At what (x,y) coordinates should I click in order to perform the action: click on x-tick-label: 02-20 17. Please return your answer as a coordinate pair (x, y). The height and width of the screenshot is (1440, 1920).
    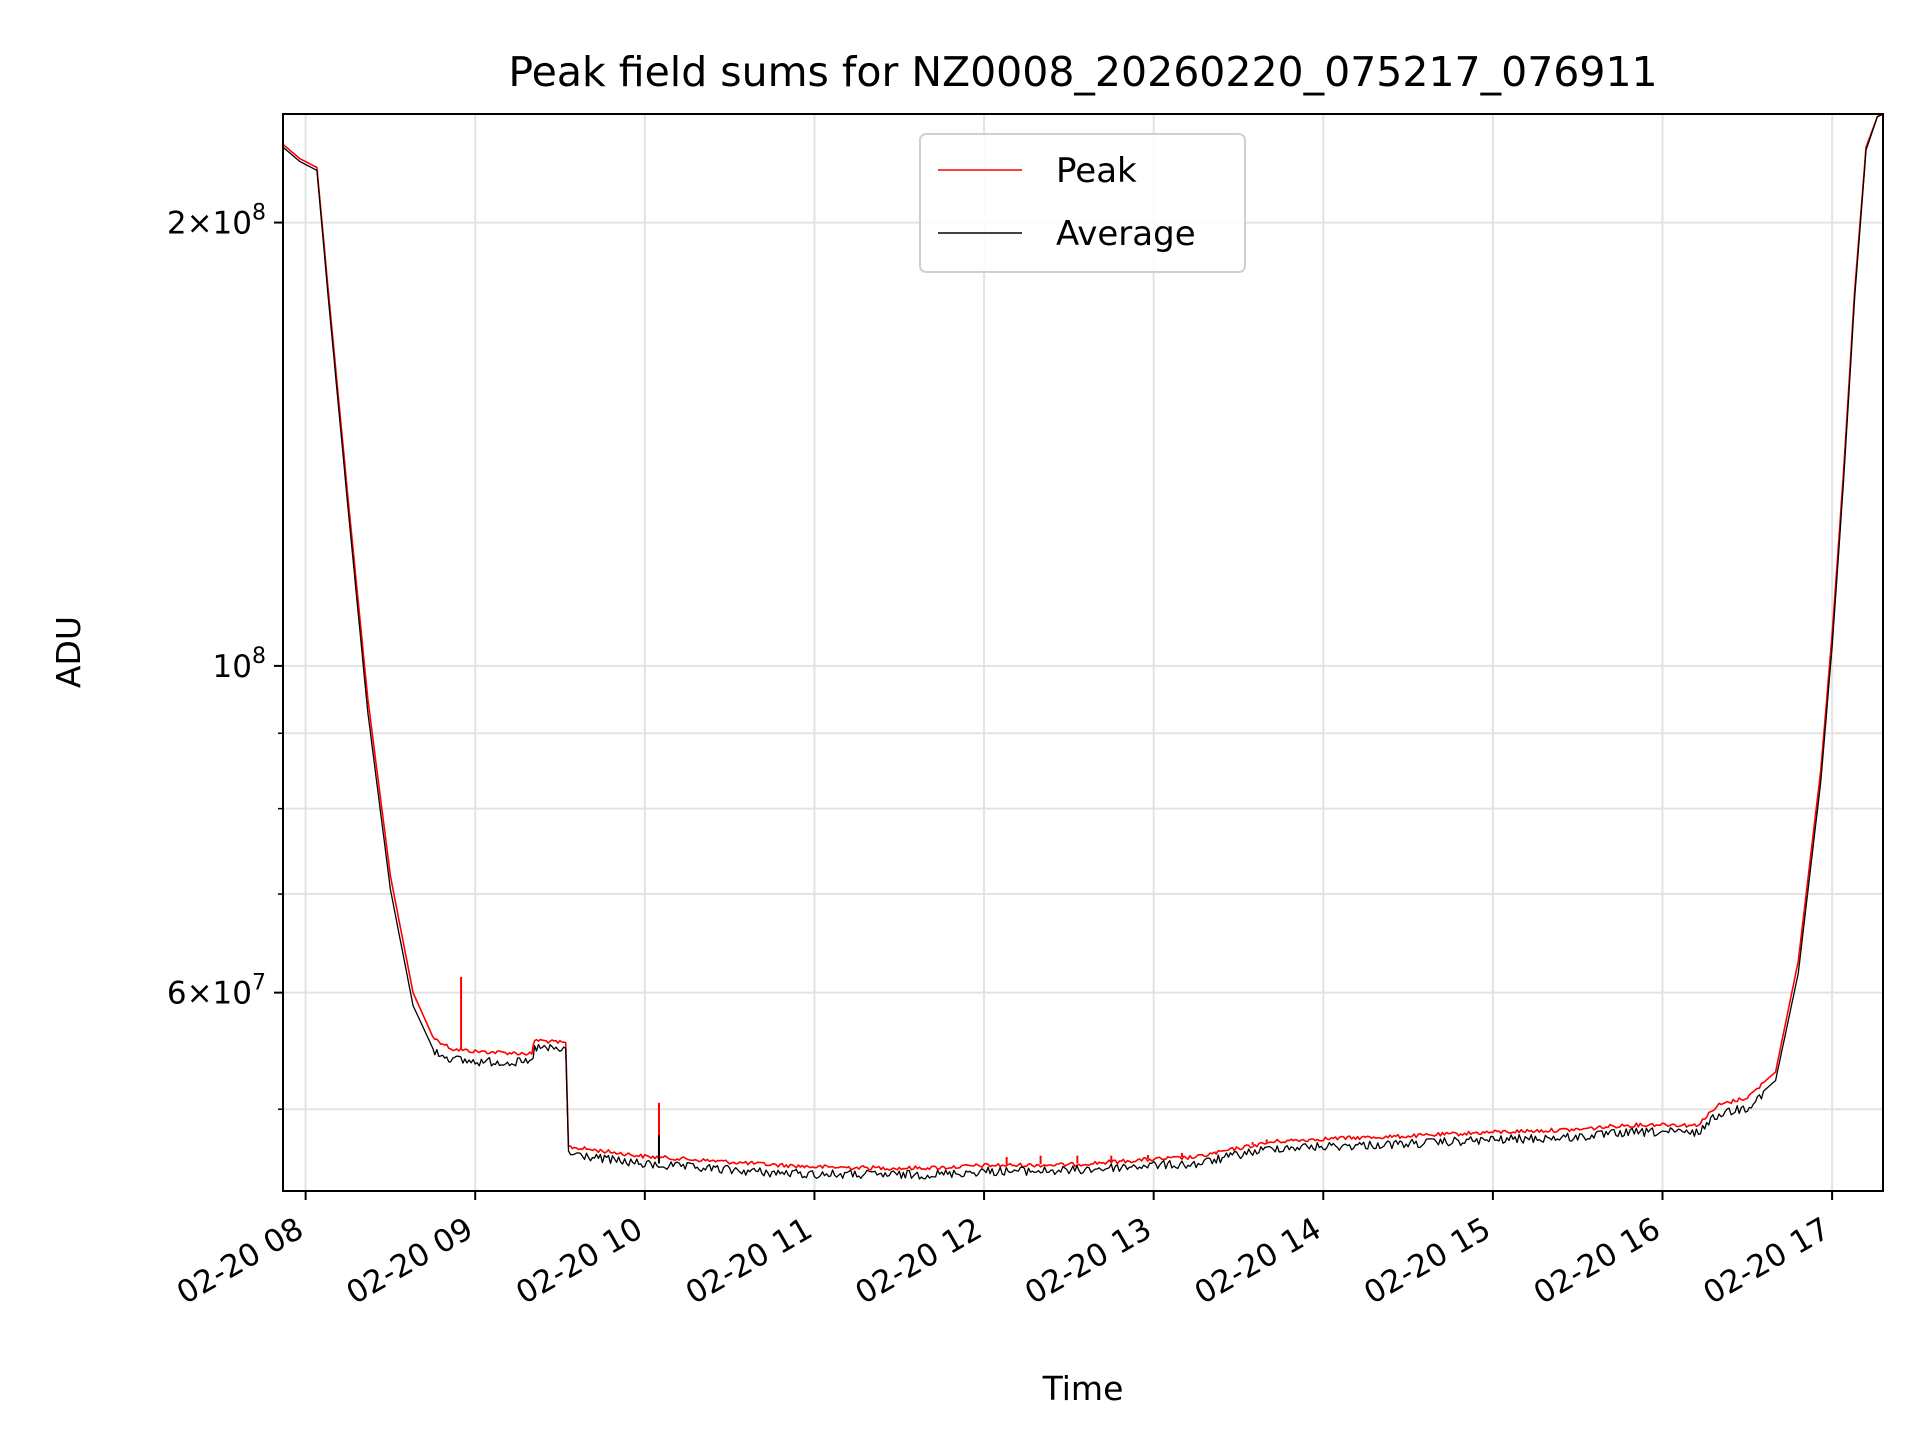
    Looking at the image, I should click on (1766, 1261).